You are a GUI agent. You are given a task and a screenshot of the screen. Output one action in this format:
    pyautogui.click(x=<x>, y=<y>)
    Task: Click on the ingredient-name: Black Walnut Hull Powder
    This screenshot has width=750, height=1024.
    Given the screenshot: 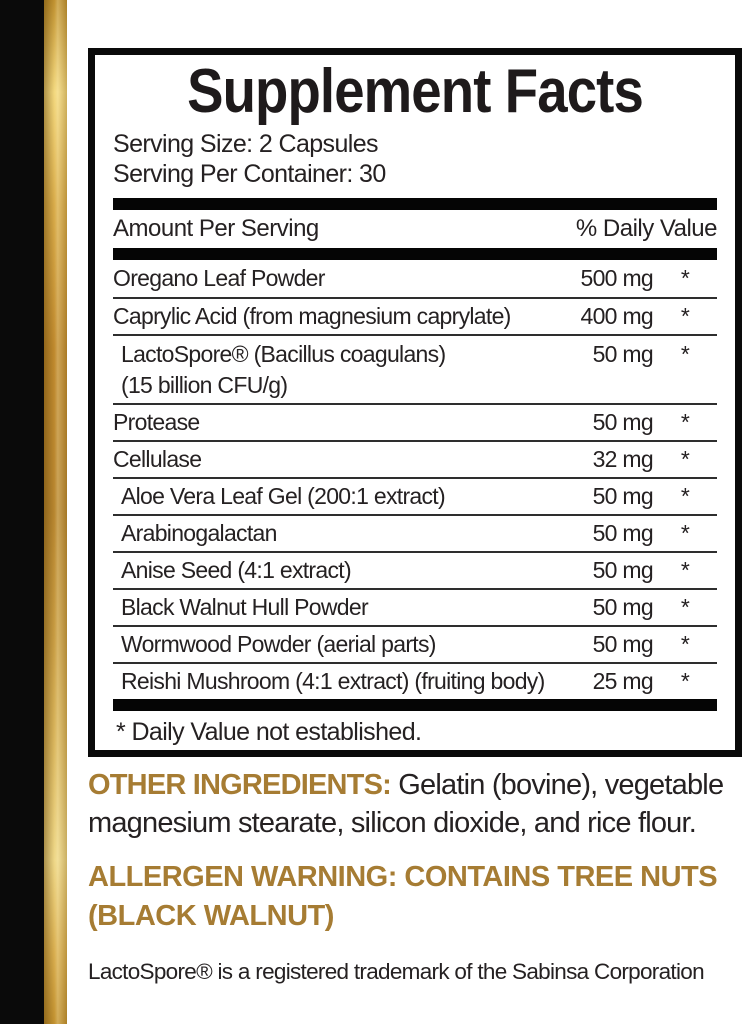 What is the action you would take?
    pyautogui.click(x=245, y=607)
    